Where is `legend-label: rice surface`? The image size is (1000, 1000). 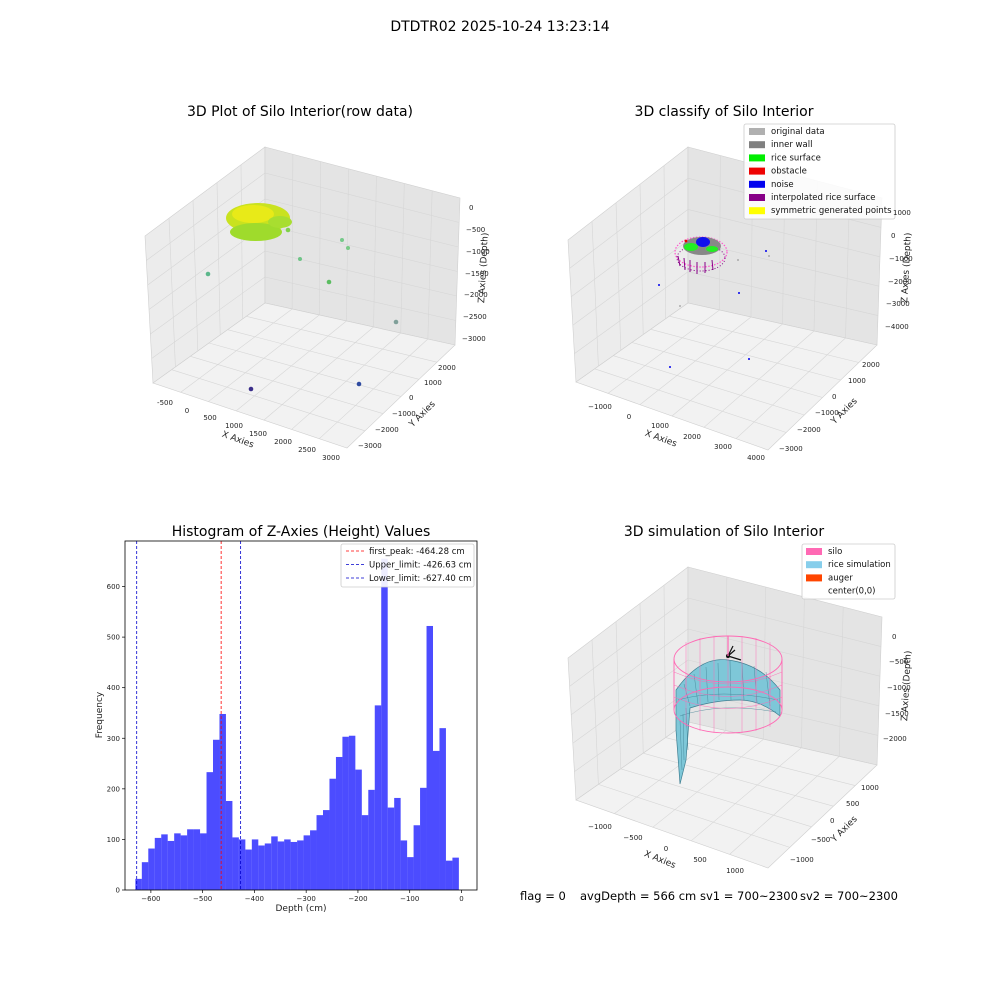
legend-label: rice surface is located at coordinates (796, 158).